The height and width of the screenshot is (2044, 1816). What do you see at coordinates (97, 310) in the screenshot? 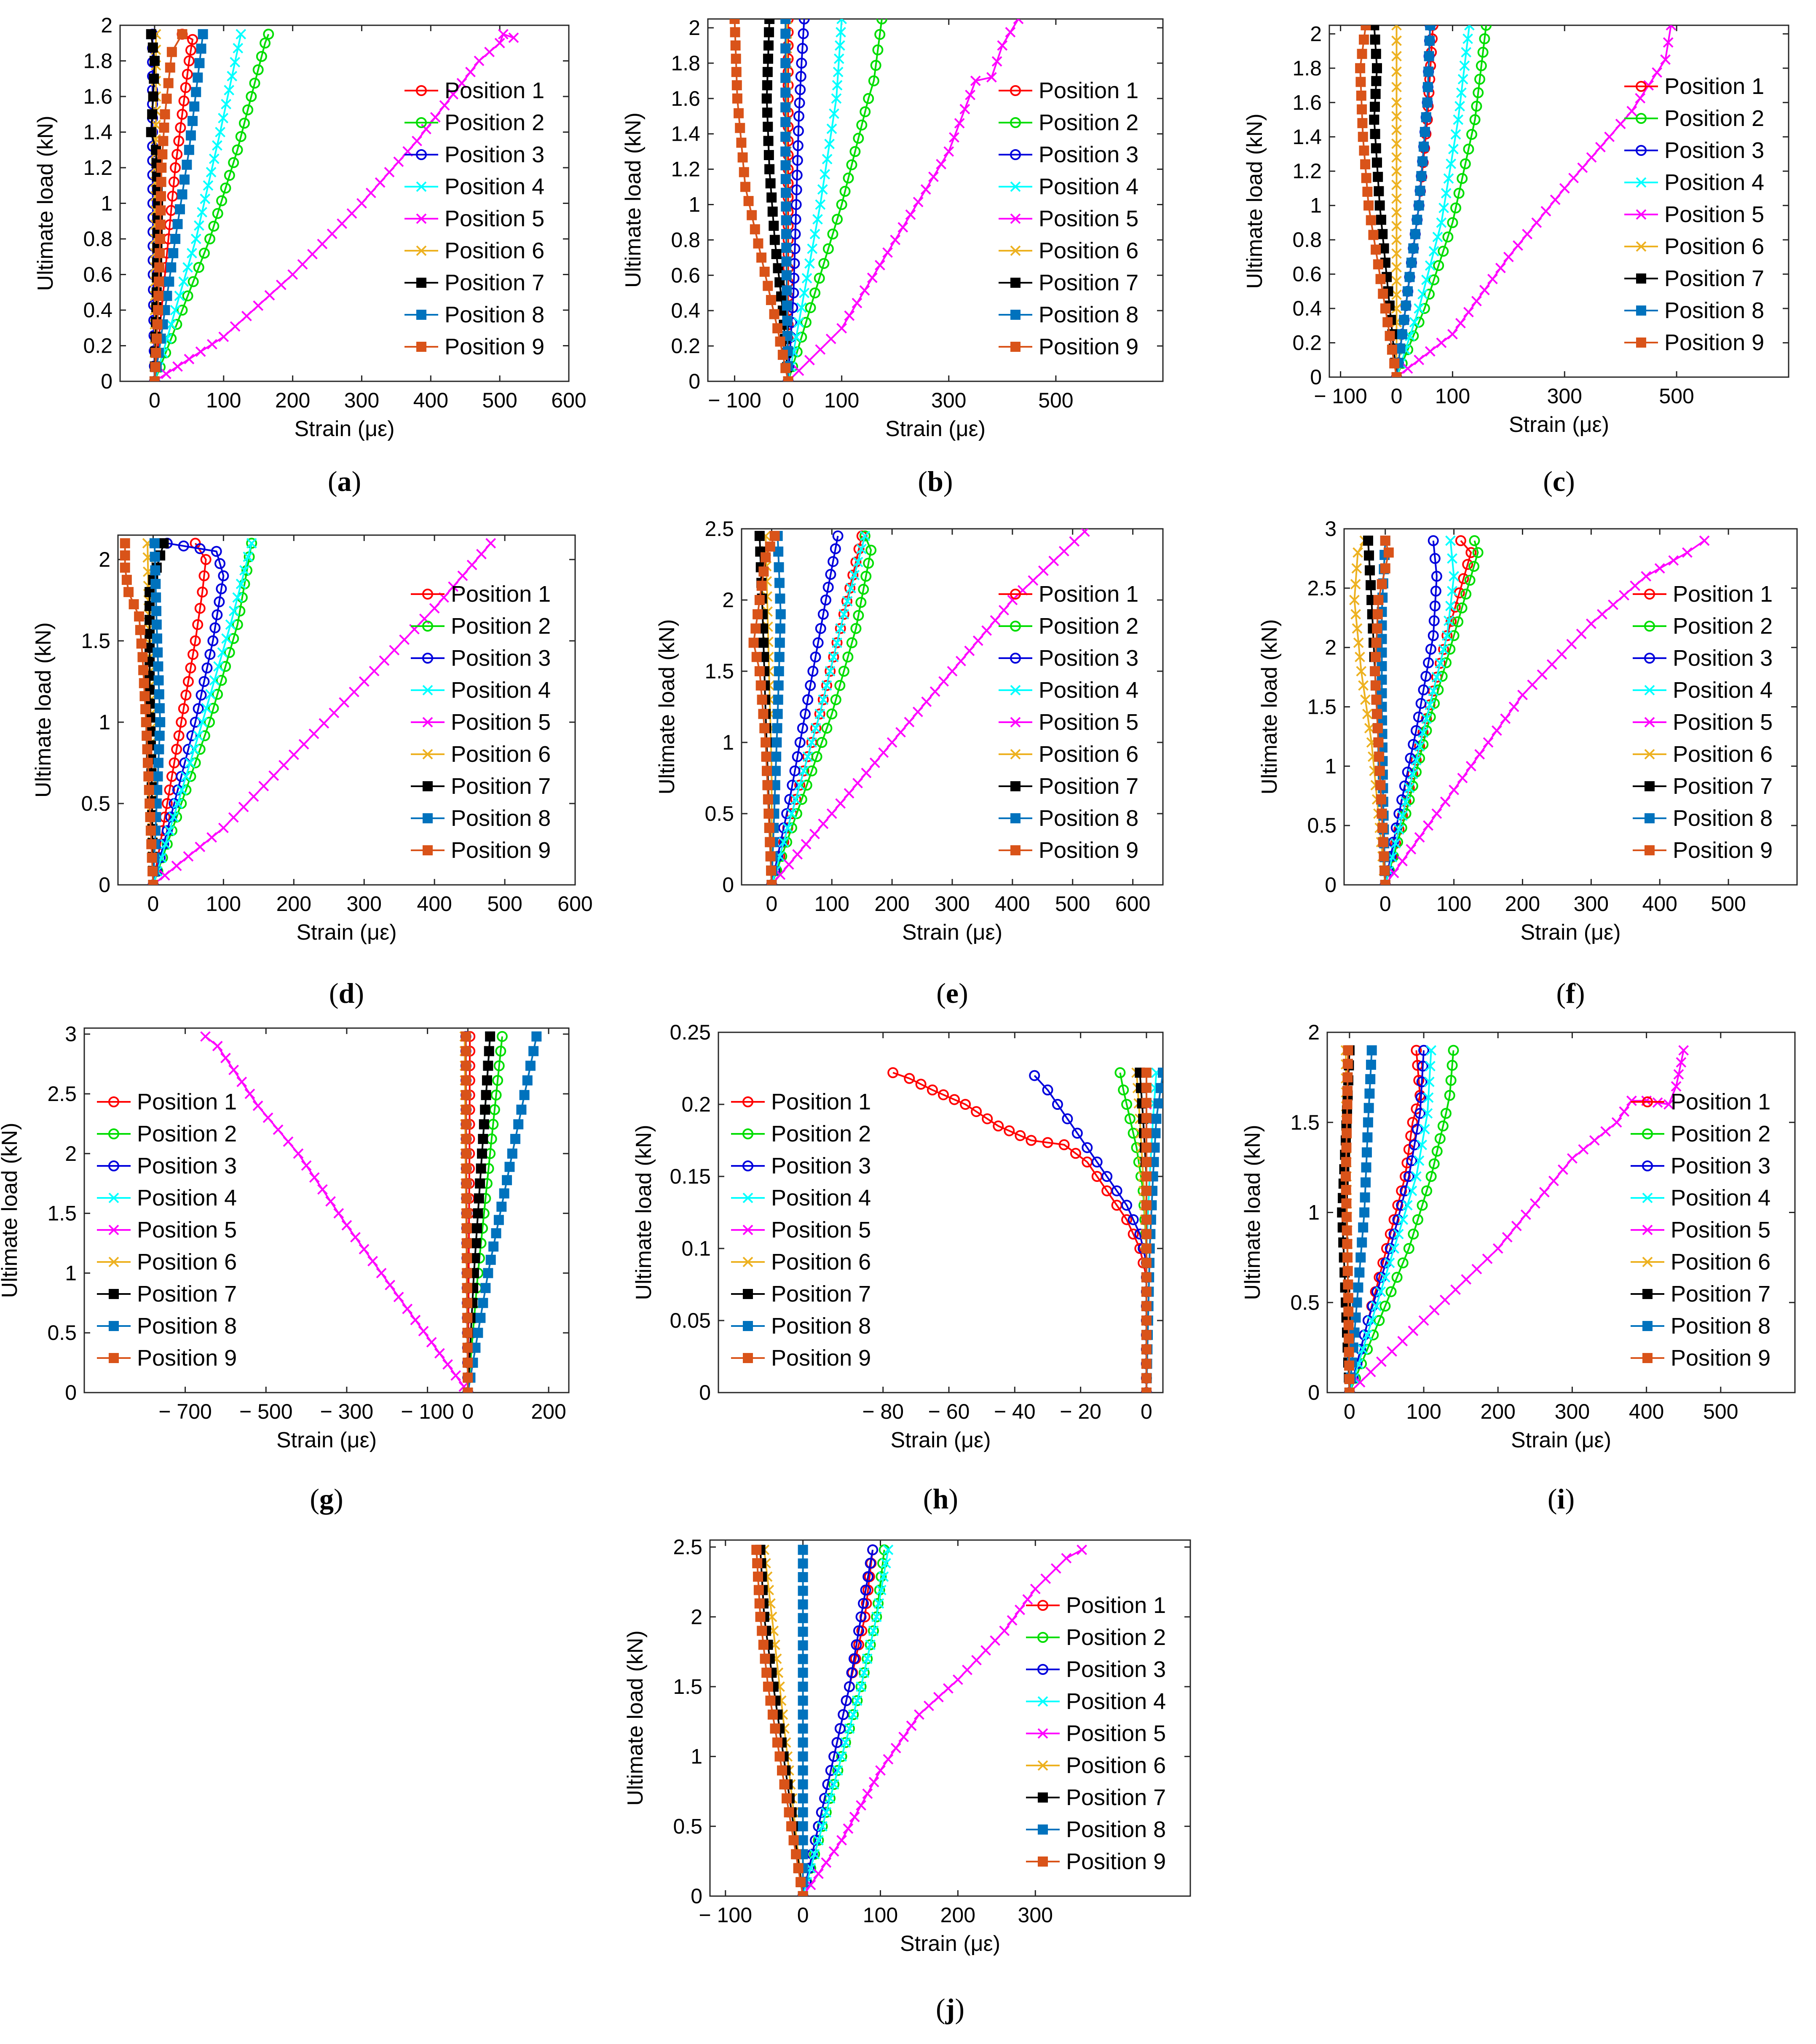
I see `y-tick-label: 0.4` at bounding box center [97, 310].